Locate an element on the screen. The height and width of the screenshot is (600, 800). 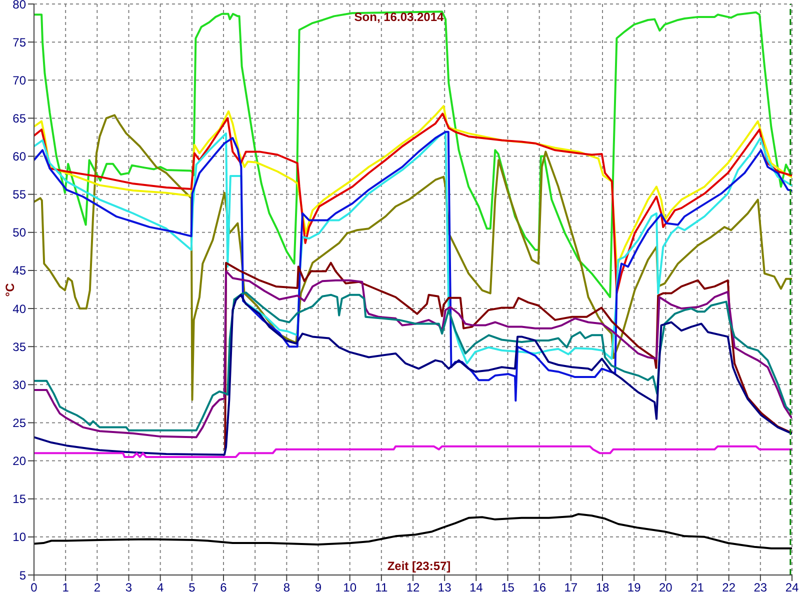
x-axis-title: Zeit [23:57] is located at coordinates (419, 566).